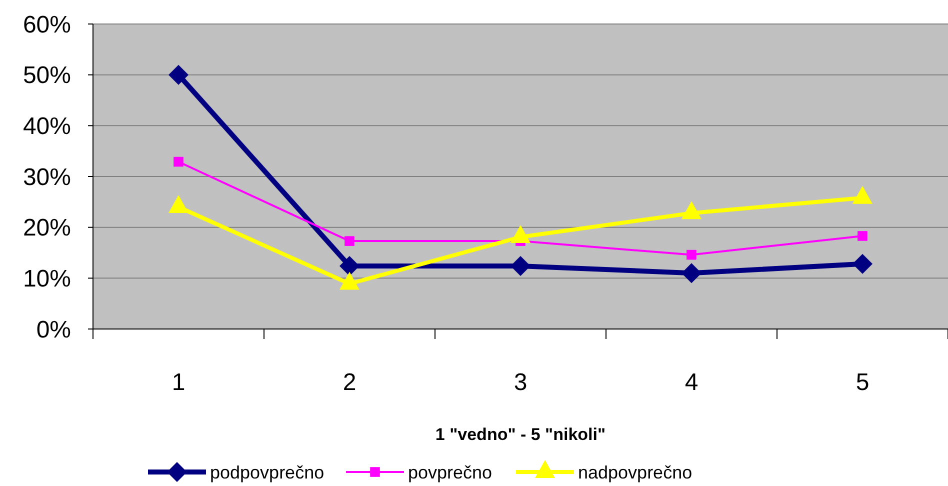  What do you see at coordinates (46, 177) in the screenshot?
I see `y-tick-label: 30%` at bounding box center [46, 177].